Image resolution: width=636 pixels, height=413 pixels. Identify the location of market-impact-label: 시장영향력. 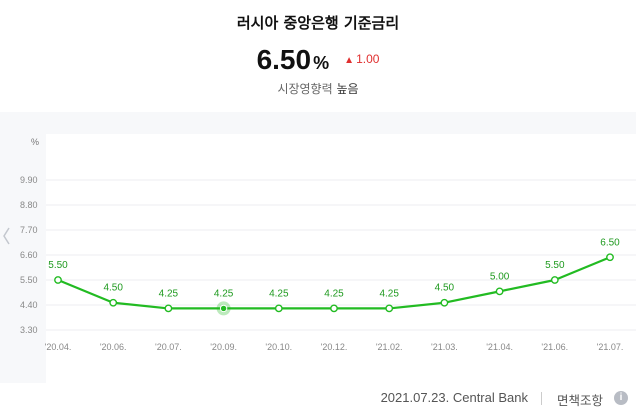
(305, 89).